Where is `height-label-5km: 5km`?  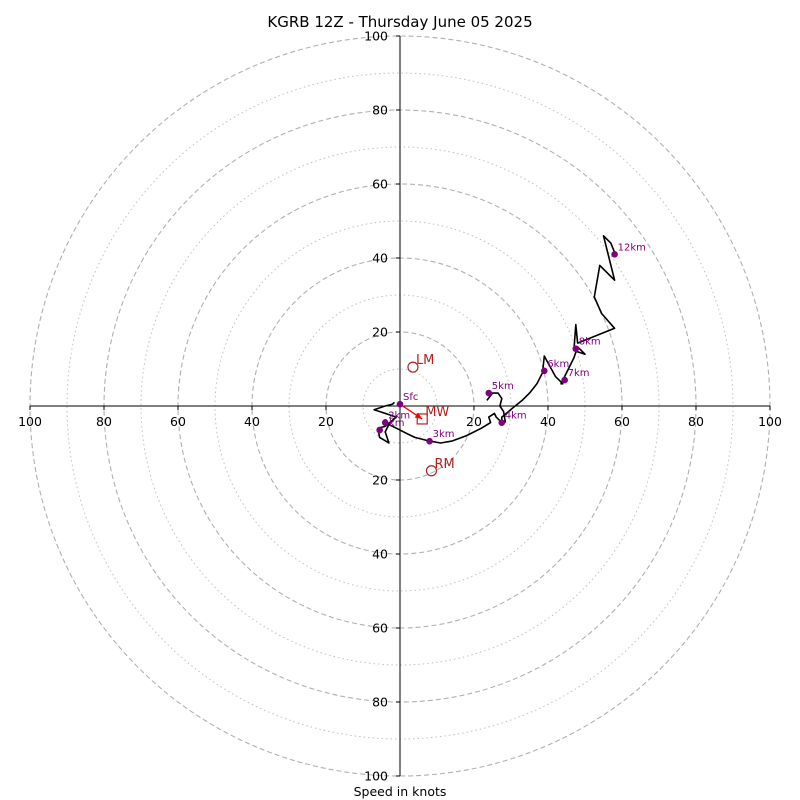 height-label-5km: 5km is located at coordinates (503, 386).